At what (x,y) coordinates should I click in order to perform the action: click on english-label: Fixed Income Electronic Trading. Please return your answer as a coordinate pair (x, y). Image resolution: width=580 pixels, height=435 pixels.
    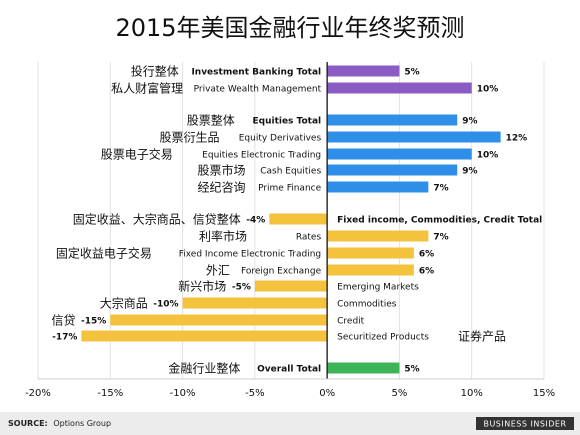
    Looking at the image, I should click on (250, 255).